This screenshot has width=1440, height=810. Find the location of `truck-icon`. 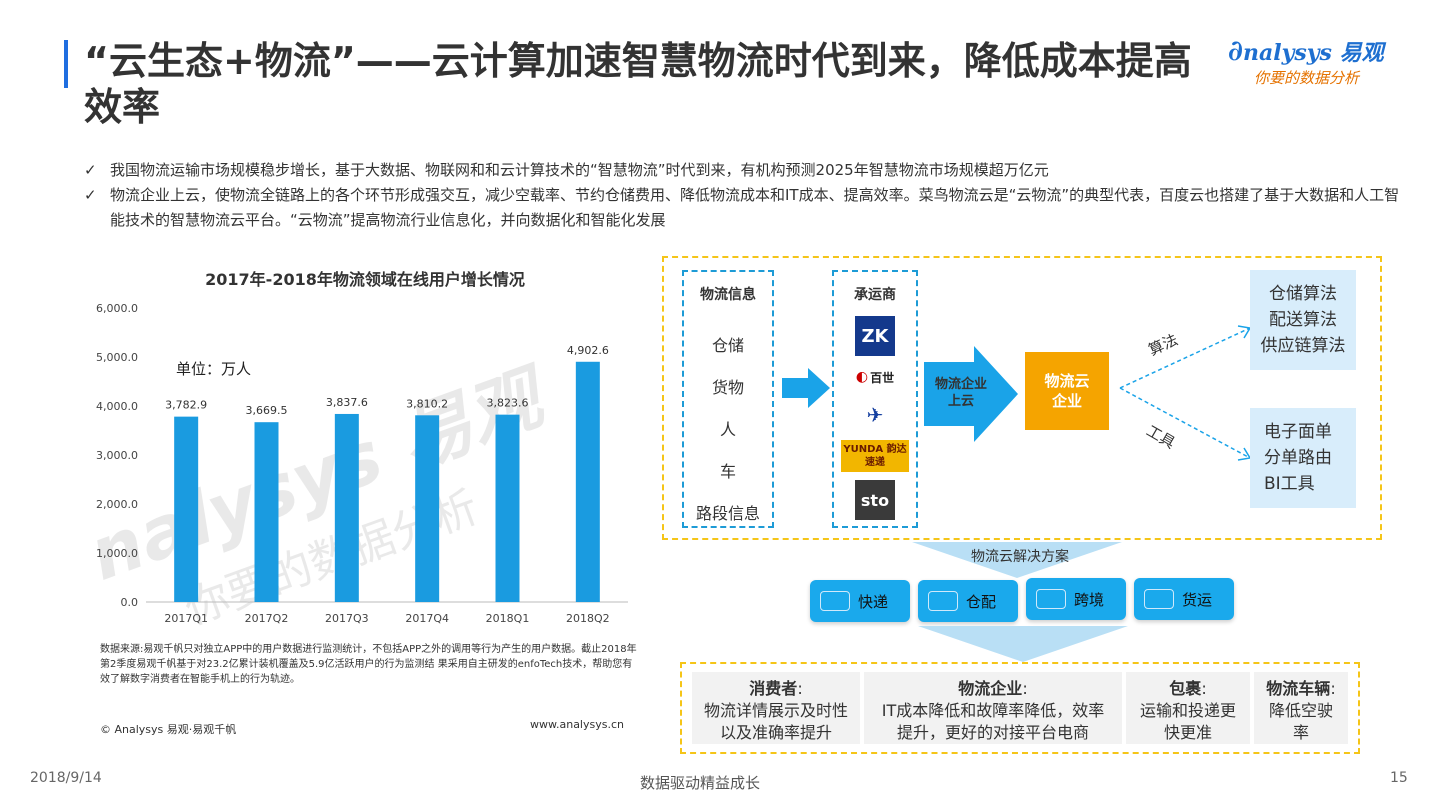

truck-icon is located at coordinates (1159, 599).